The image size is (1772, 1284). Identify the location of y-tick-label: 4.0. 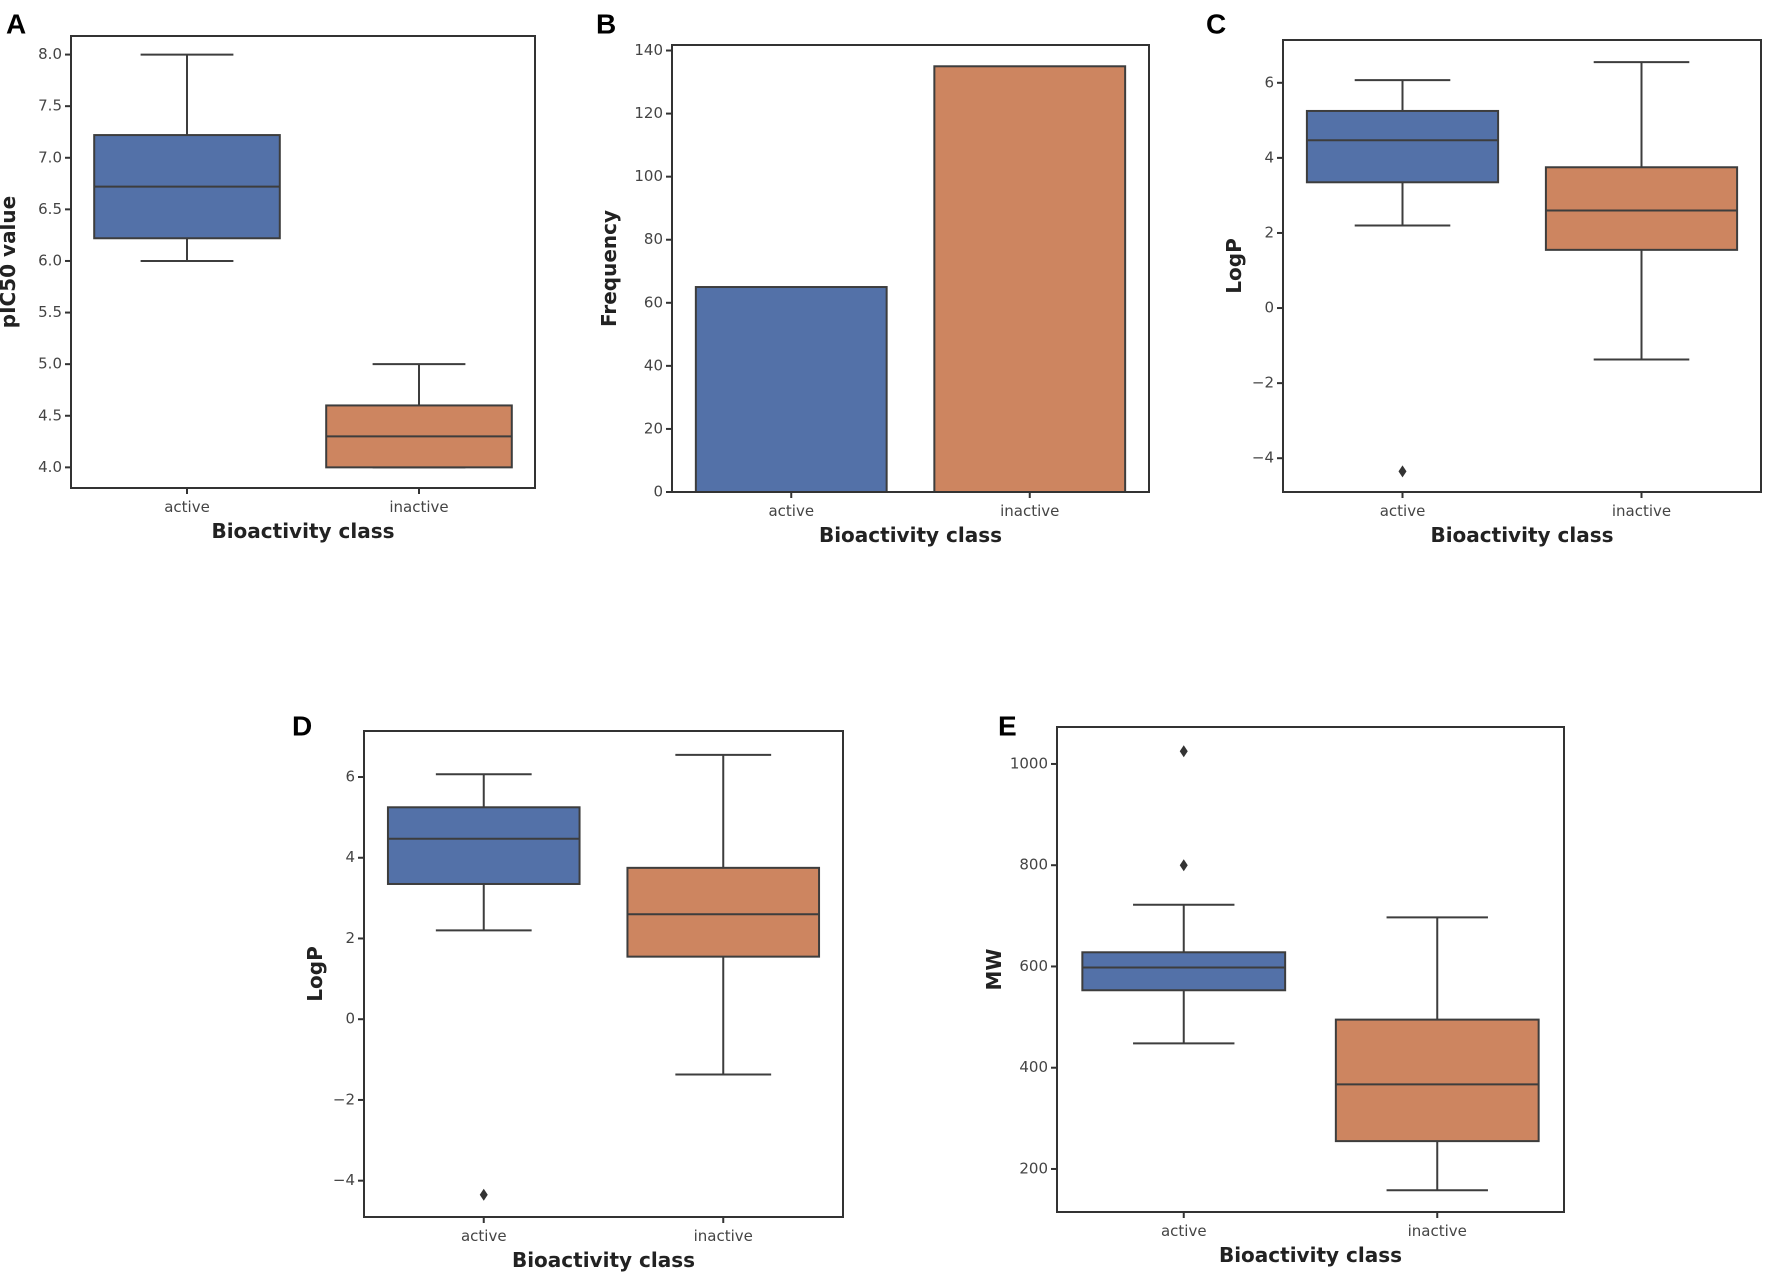
(50, 467).